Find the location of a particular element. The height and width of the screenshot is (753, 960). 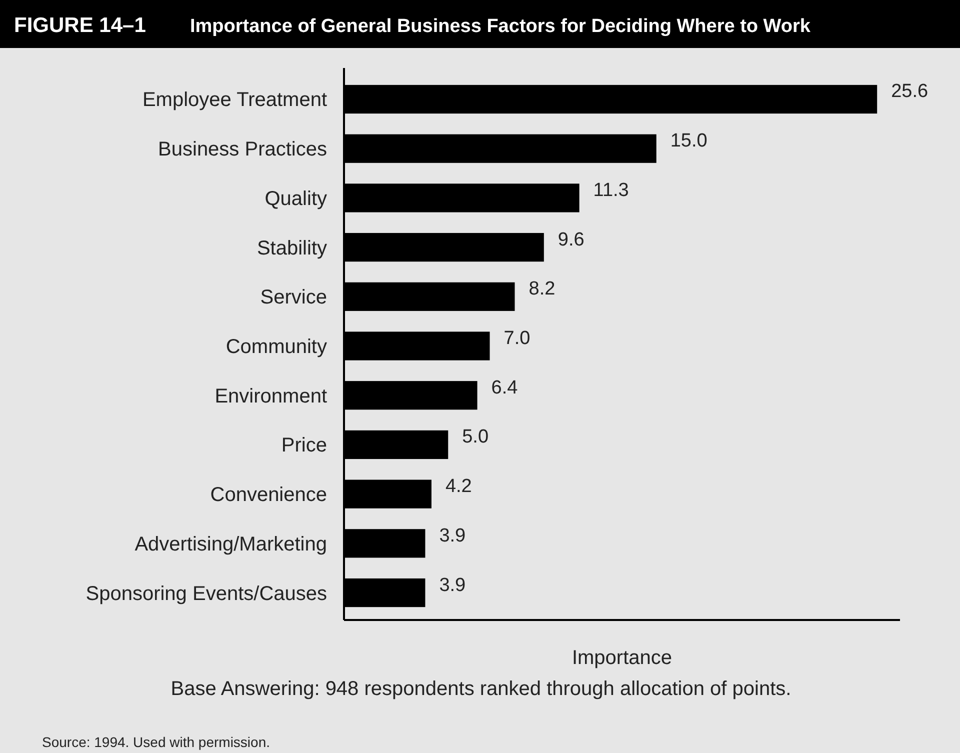

data-label: 15.0 is located at coordinates (689, 141).